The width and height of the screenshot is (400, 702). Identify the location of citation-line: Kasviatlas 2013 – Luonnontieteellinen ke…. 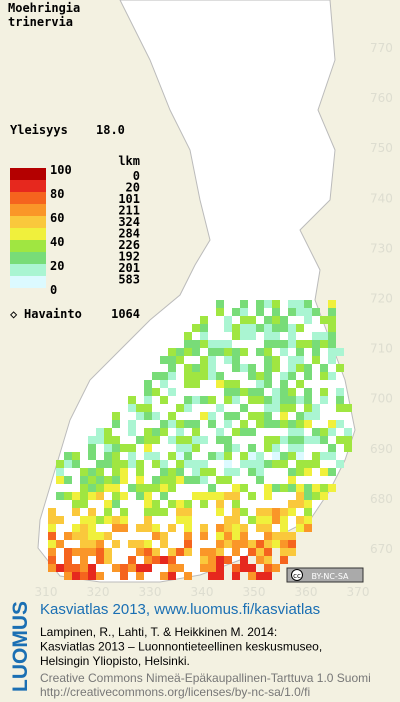
(181, 647).